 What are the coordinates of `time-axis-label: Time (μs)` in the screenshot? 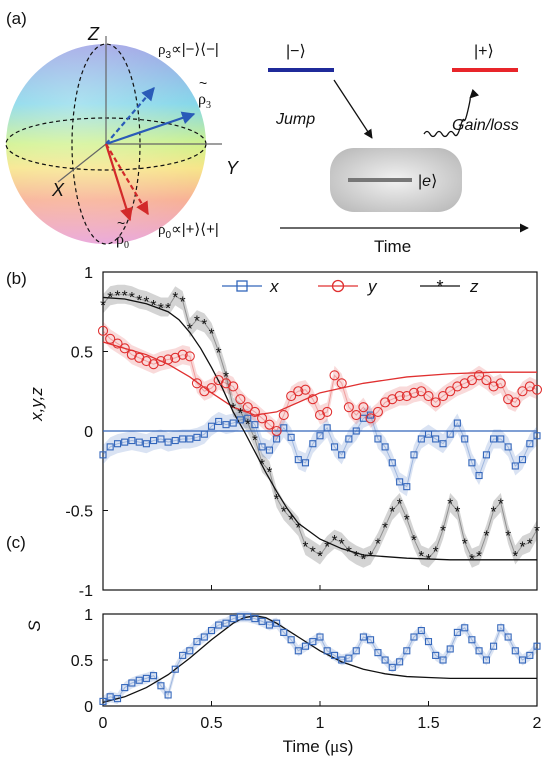 It's located at (318, 746).